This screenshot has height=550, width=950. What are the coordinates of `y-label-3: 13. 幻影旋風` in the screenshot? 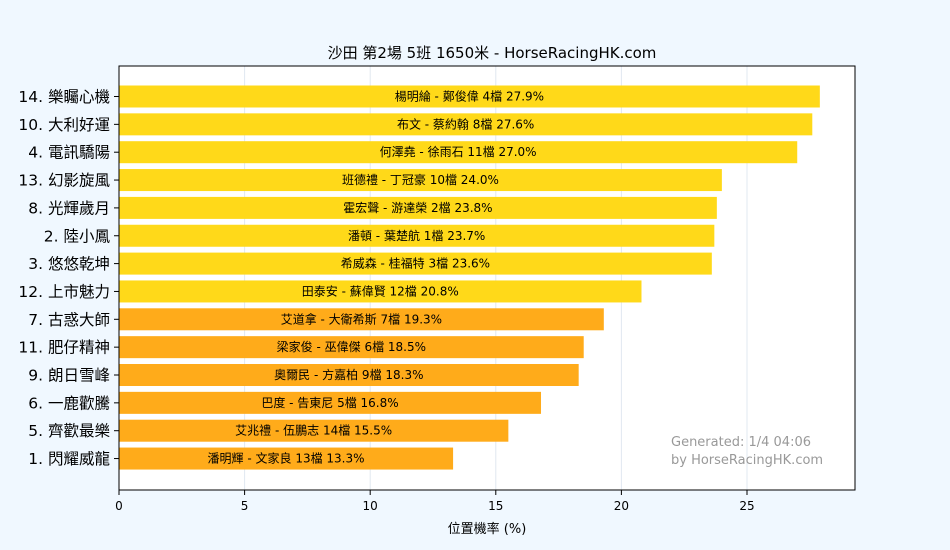 It's located at (64, 181).